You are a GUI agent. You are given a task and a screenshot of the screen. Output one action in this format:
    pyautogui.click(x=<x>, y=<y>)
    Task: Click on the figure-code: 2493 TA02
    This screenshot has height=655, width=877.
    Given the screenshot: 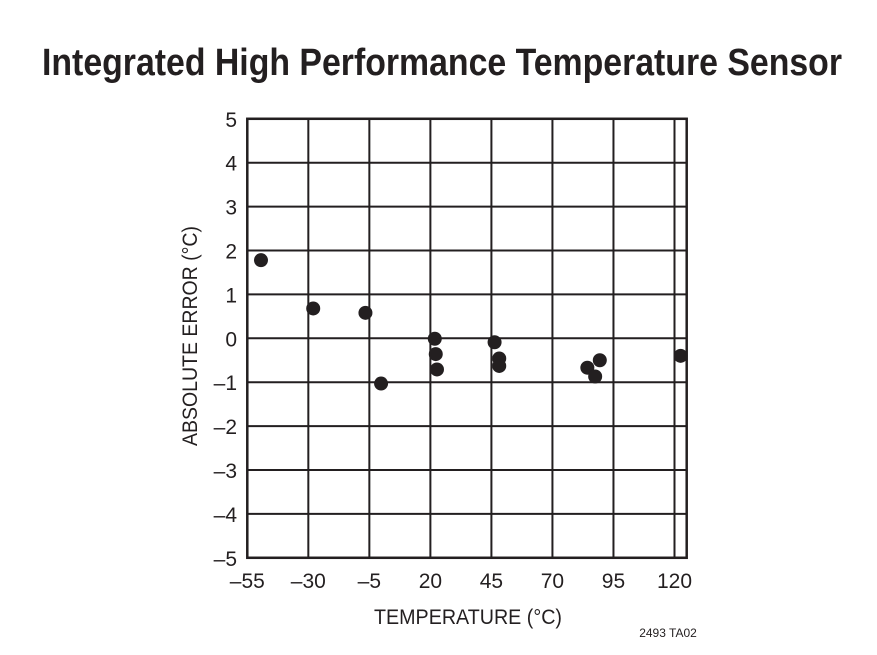 What is the action you would take?
    pyautogui.click(x=668, y=633)
    